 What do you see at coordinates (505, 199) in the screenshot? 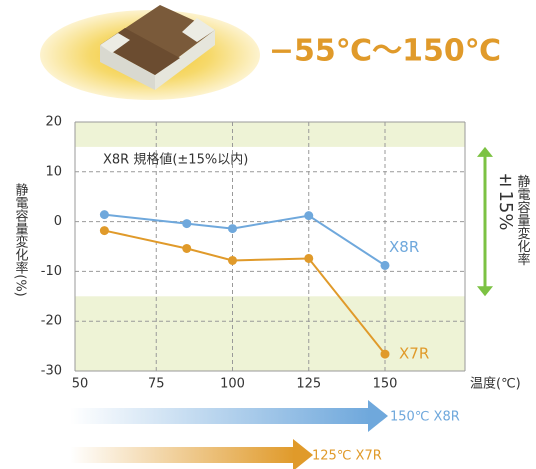
I see `band-label: ±15%` at bounding box center [505, 199].